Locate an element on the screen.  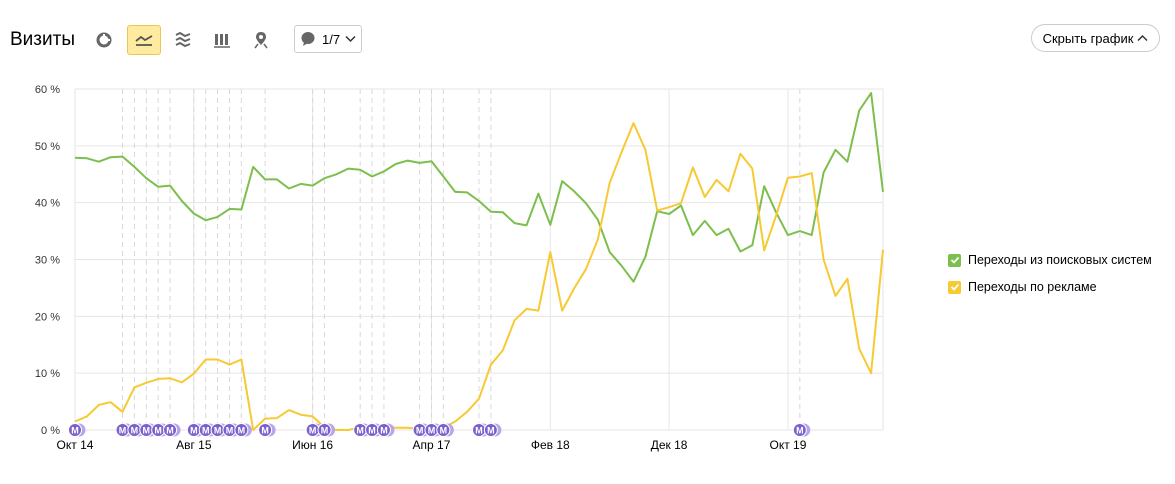
line-chart-icon is located at coordinates (144, 40).